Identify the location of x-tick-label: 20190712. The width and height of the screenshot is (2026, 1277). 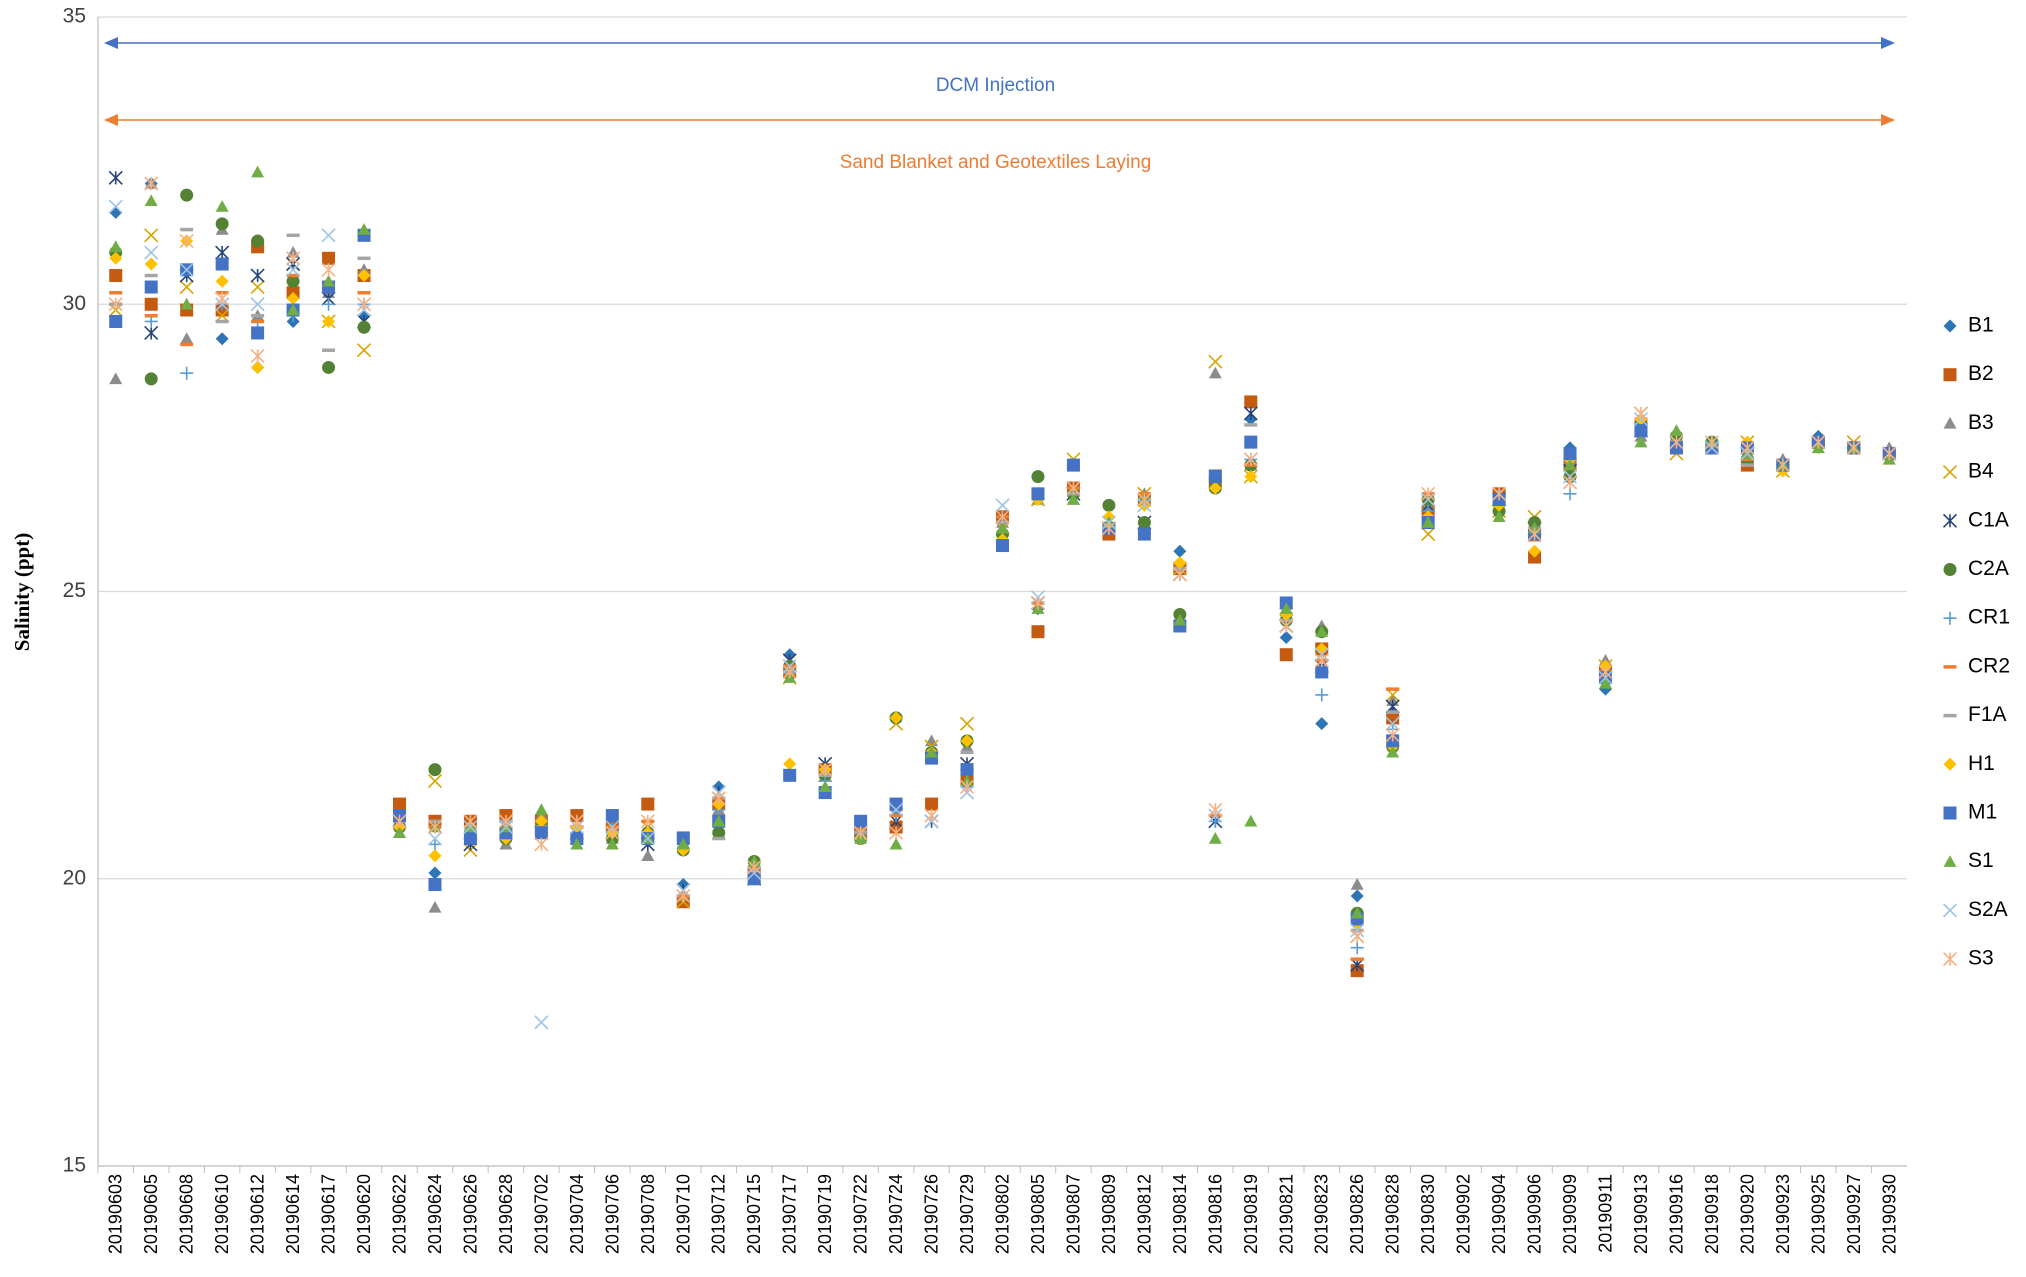
(719, 1214).